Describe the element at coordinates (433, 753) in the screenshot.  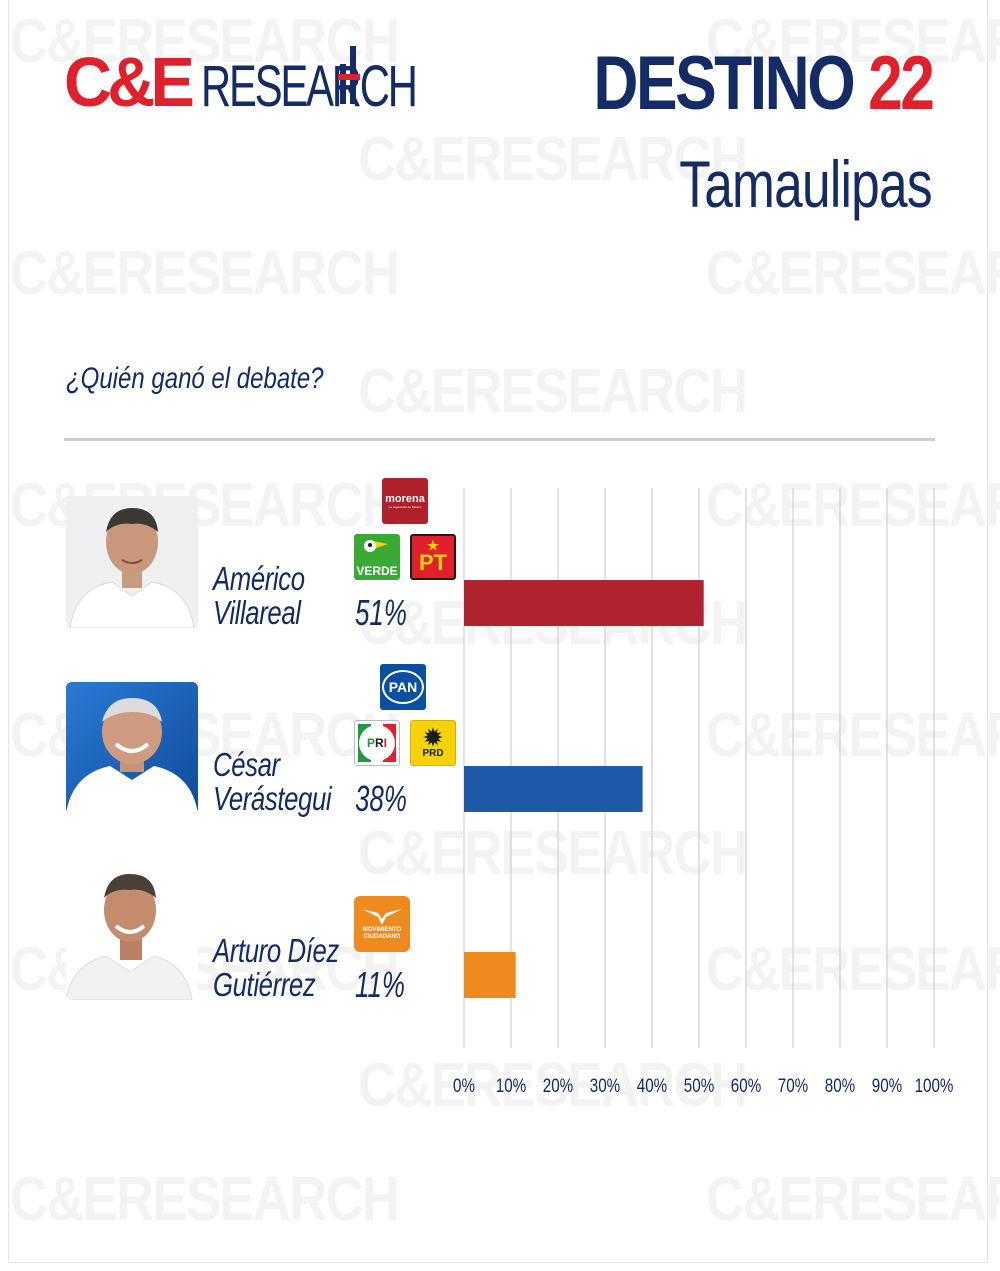
I see `prd-label: PRD` at that location.